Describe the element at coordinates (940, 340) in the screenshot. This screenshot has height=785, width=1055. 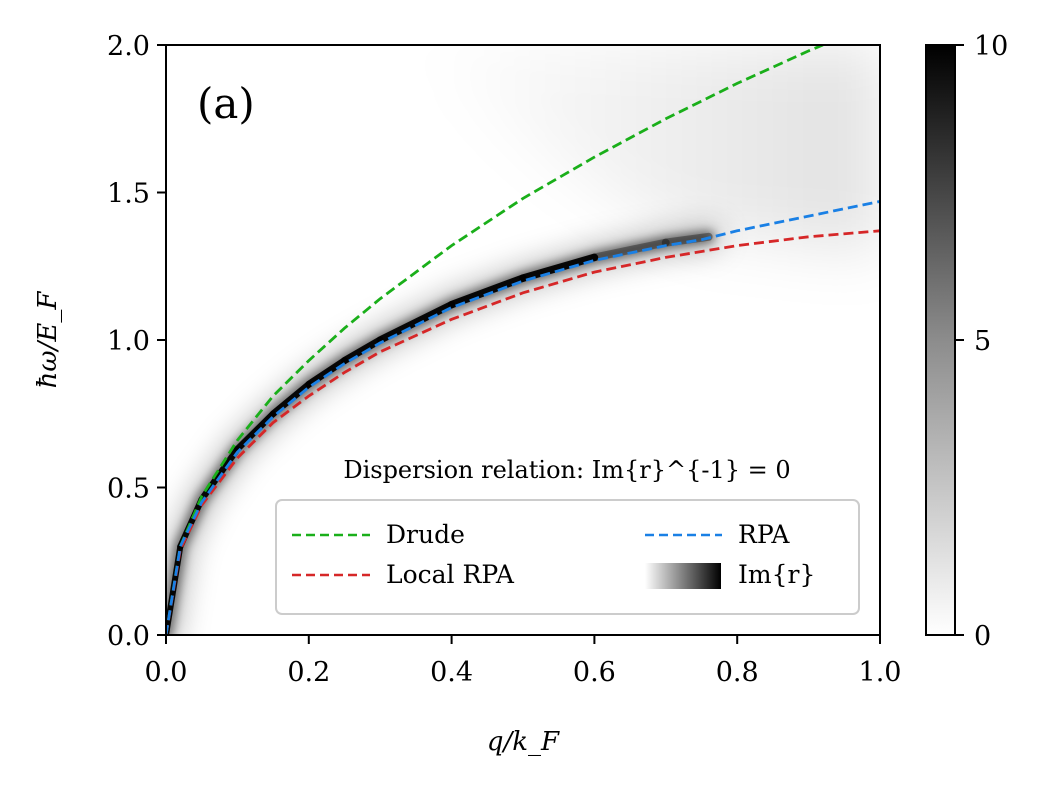
I see `colorbar-gradient` at that location.